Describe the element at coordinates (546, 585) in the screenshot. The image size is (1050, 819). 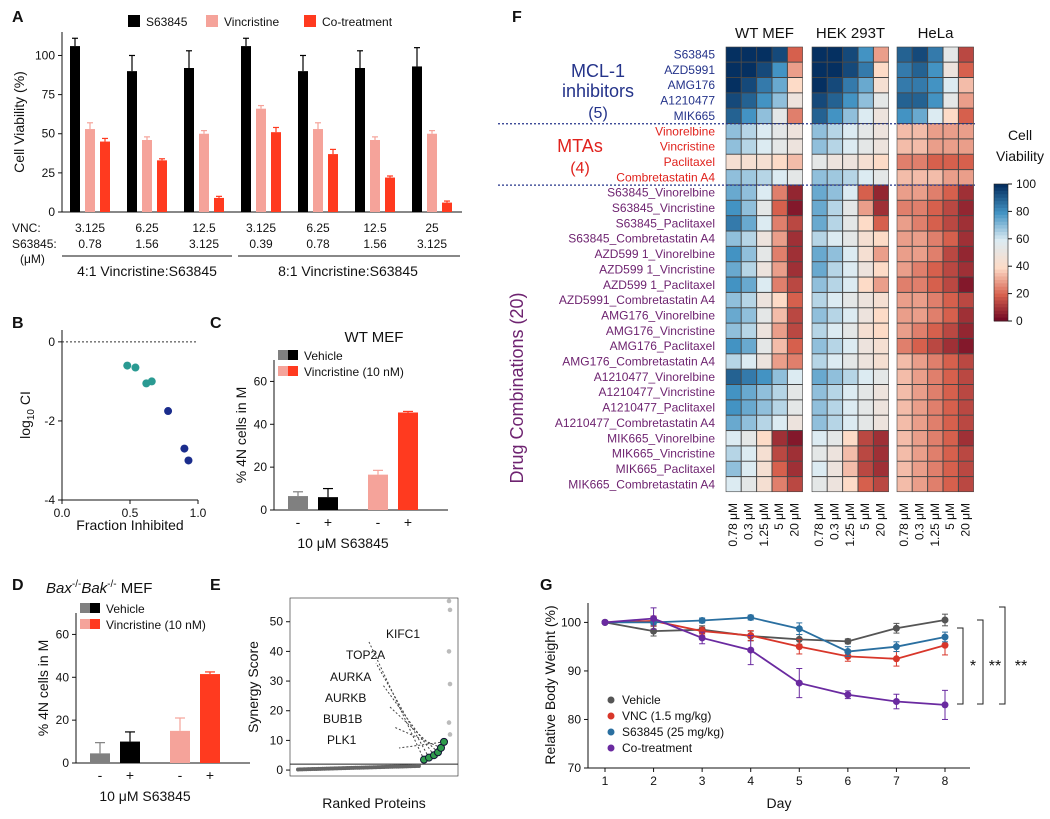
I see `panel-label-G: G` at that location.